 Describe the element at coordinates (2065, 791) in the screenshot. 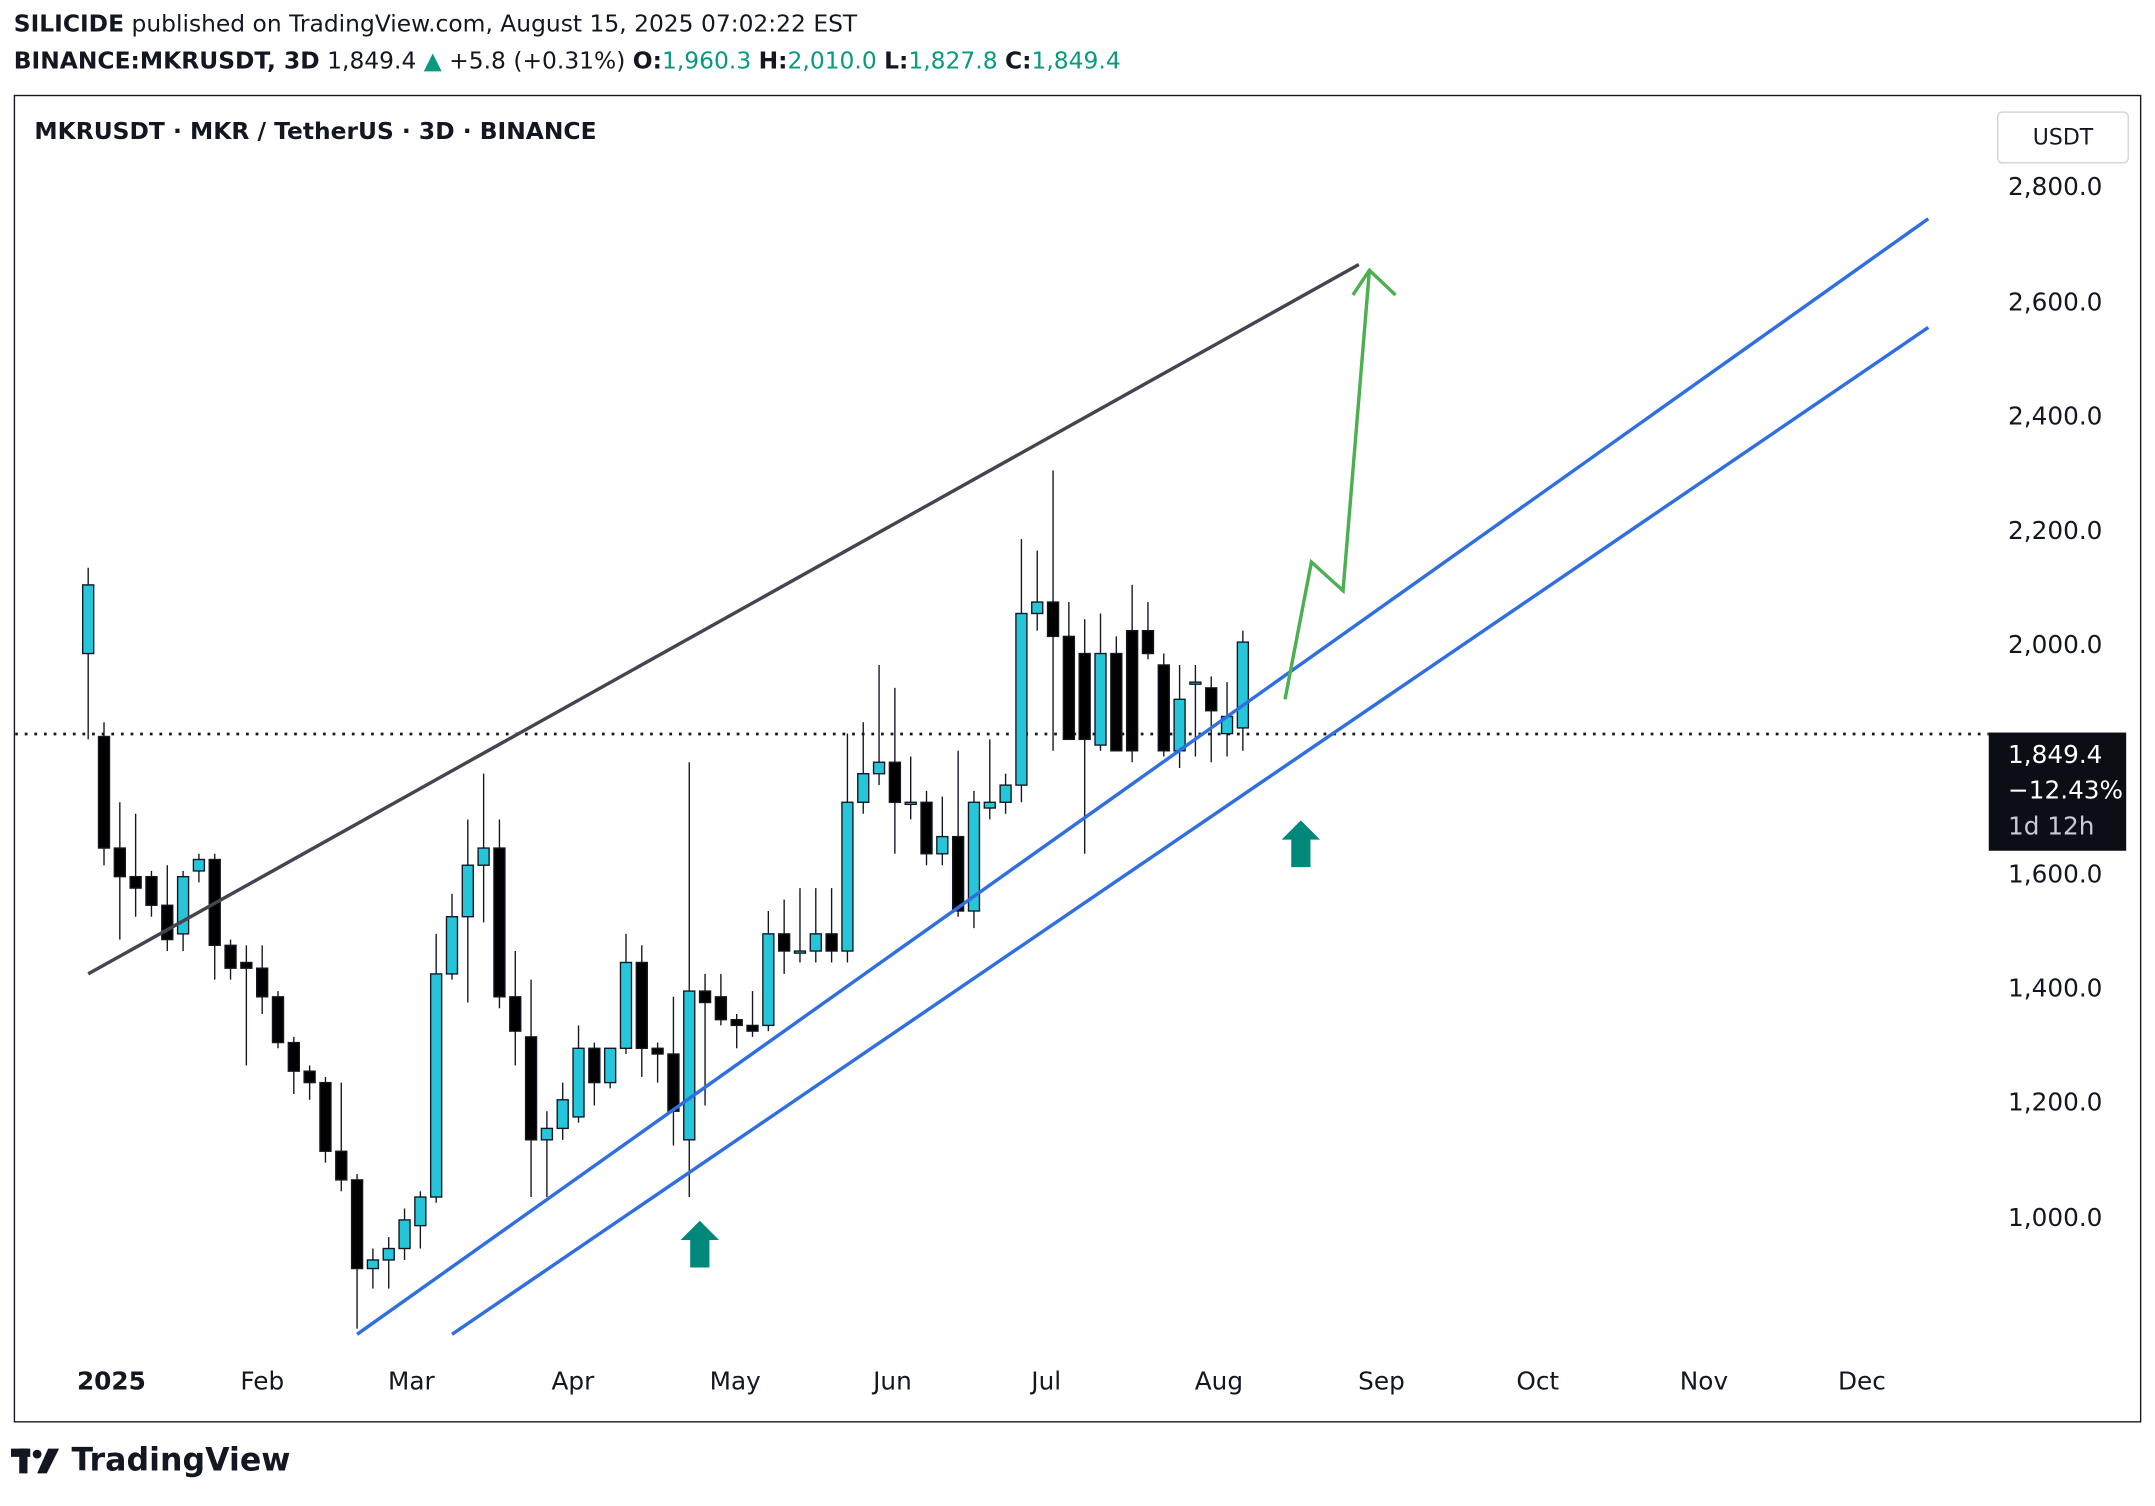

I see `last-price-tag-percent: −12.43%` at that location.